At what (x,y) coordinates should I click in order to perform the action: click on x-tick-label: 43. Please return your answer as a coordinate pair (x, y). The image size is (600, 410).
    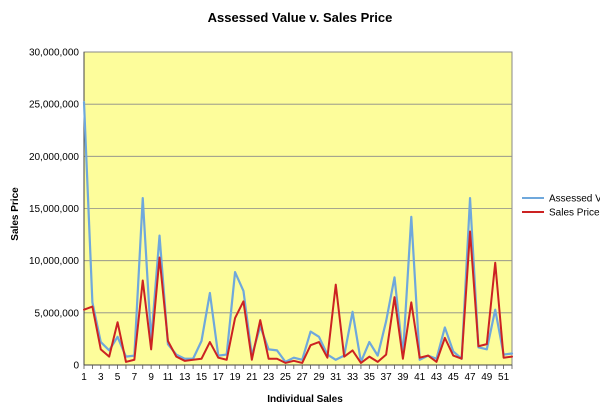
    Looking at the image, I should click on (437, 377).